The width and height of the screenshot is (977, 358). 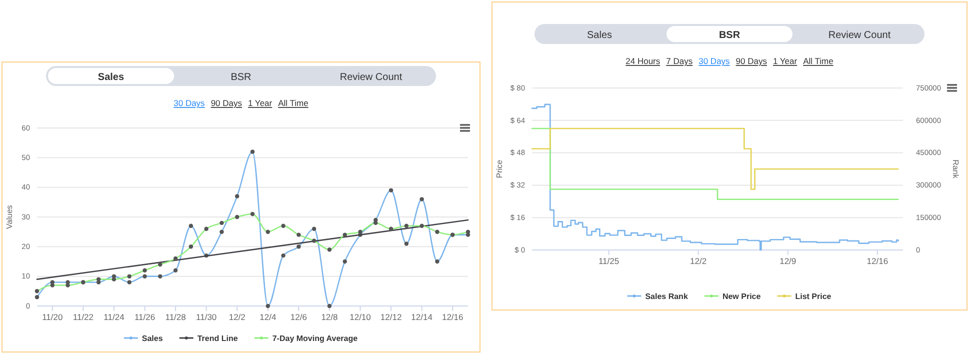 I want to click on y-axis-title: Price, so click(x=499, y=168).